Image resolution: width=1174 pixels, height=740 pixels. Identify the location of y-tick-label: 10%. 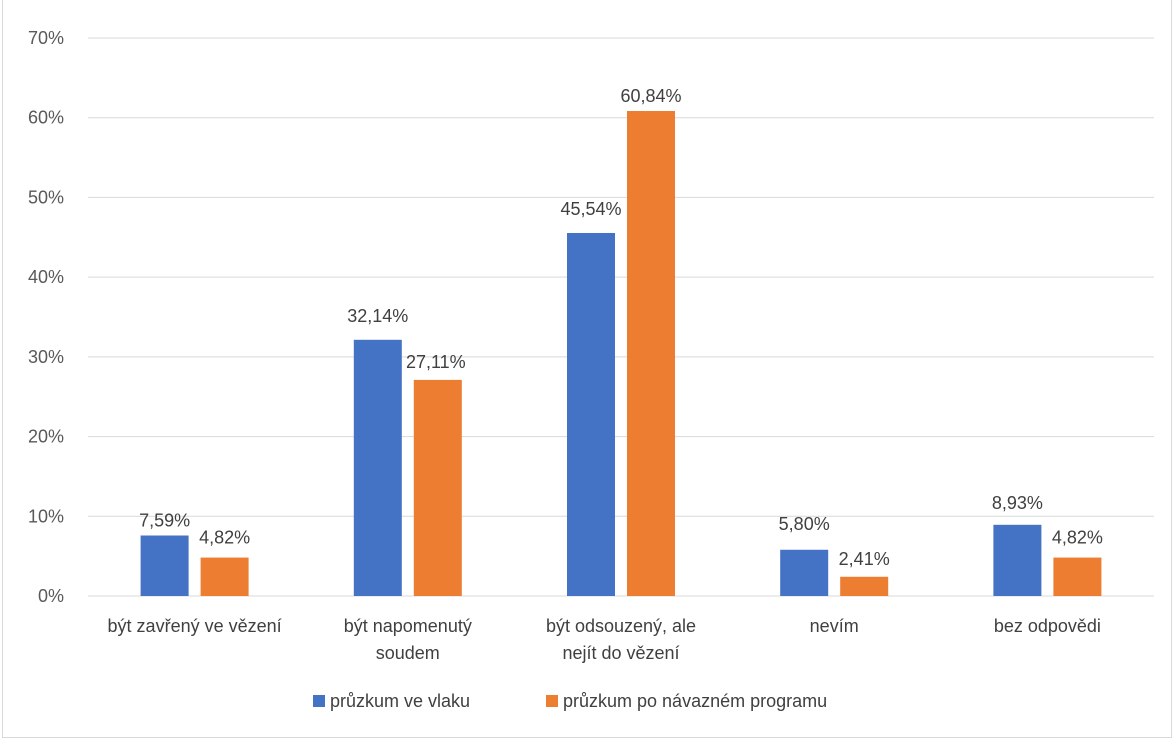
(46, 516).